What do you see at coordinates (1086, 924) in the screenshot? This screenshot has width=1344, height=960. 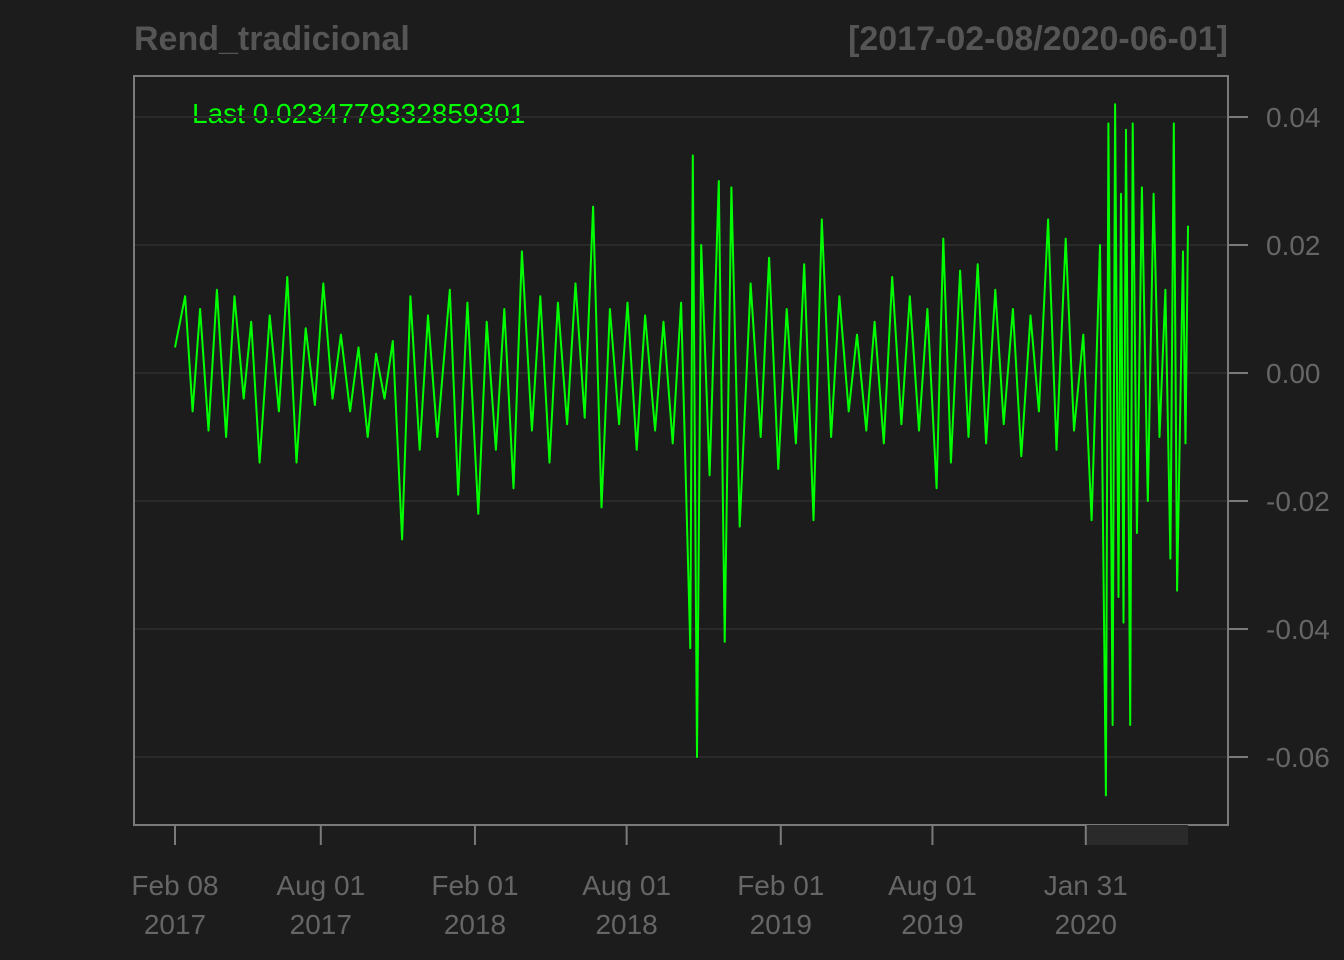 I see `x-tick-label-year: 2020` at bounding box center [1086, 924].